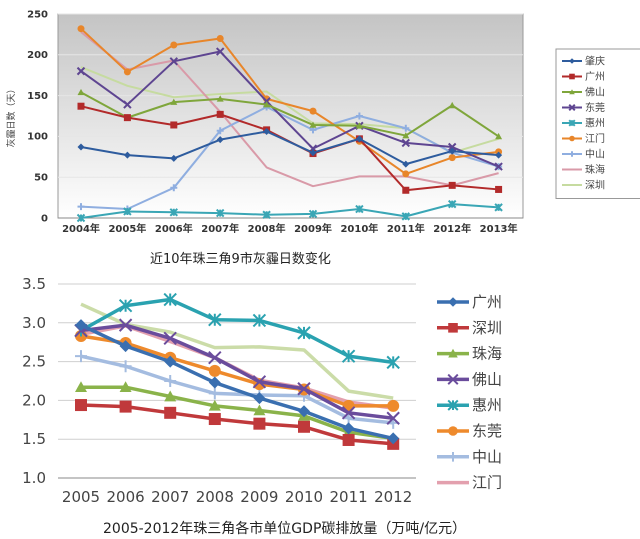  Describe the element at coordinates (595, 169) in the screenshot. I see `legend-label: 珠海` at that location.